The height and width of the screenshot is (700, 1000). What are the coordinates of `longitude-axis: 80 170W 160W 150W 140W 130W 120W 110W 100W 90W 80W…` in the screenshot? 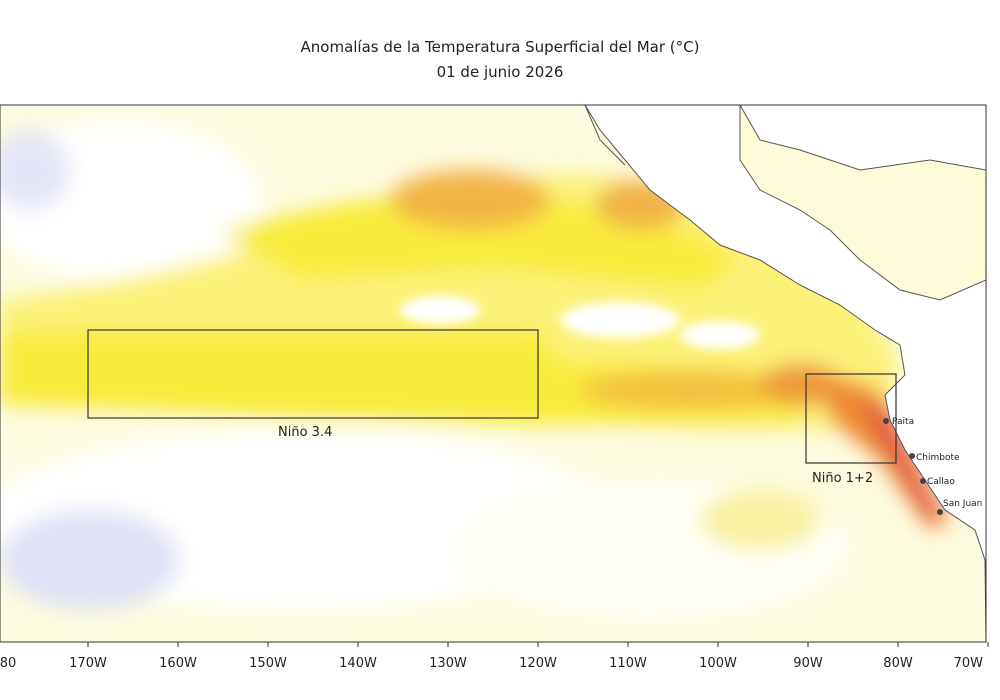 It's located at (494, 656).